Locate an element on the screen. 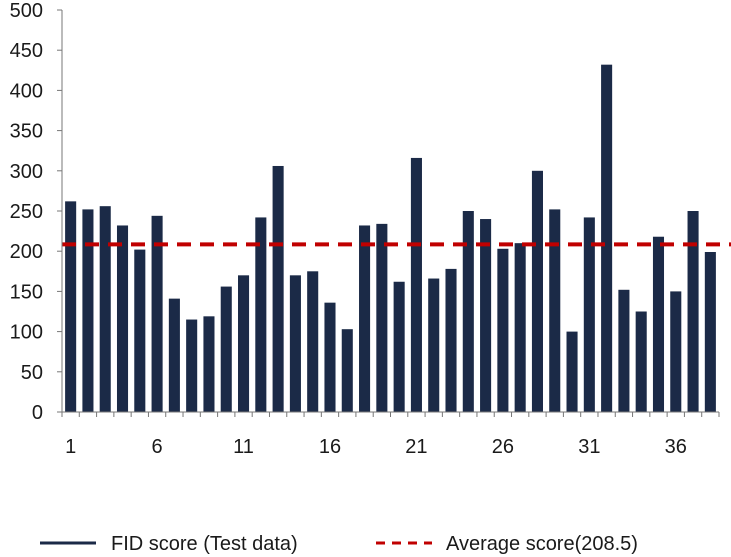 This screenshot has width=731, height=557. y-tick-label: 350 is located at coordinates (26, 132).